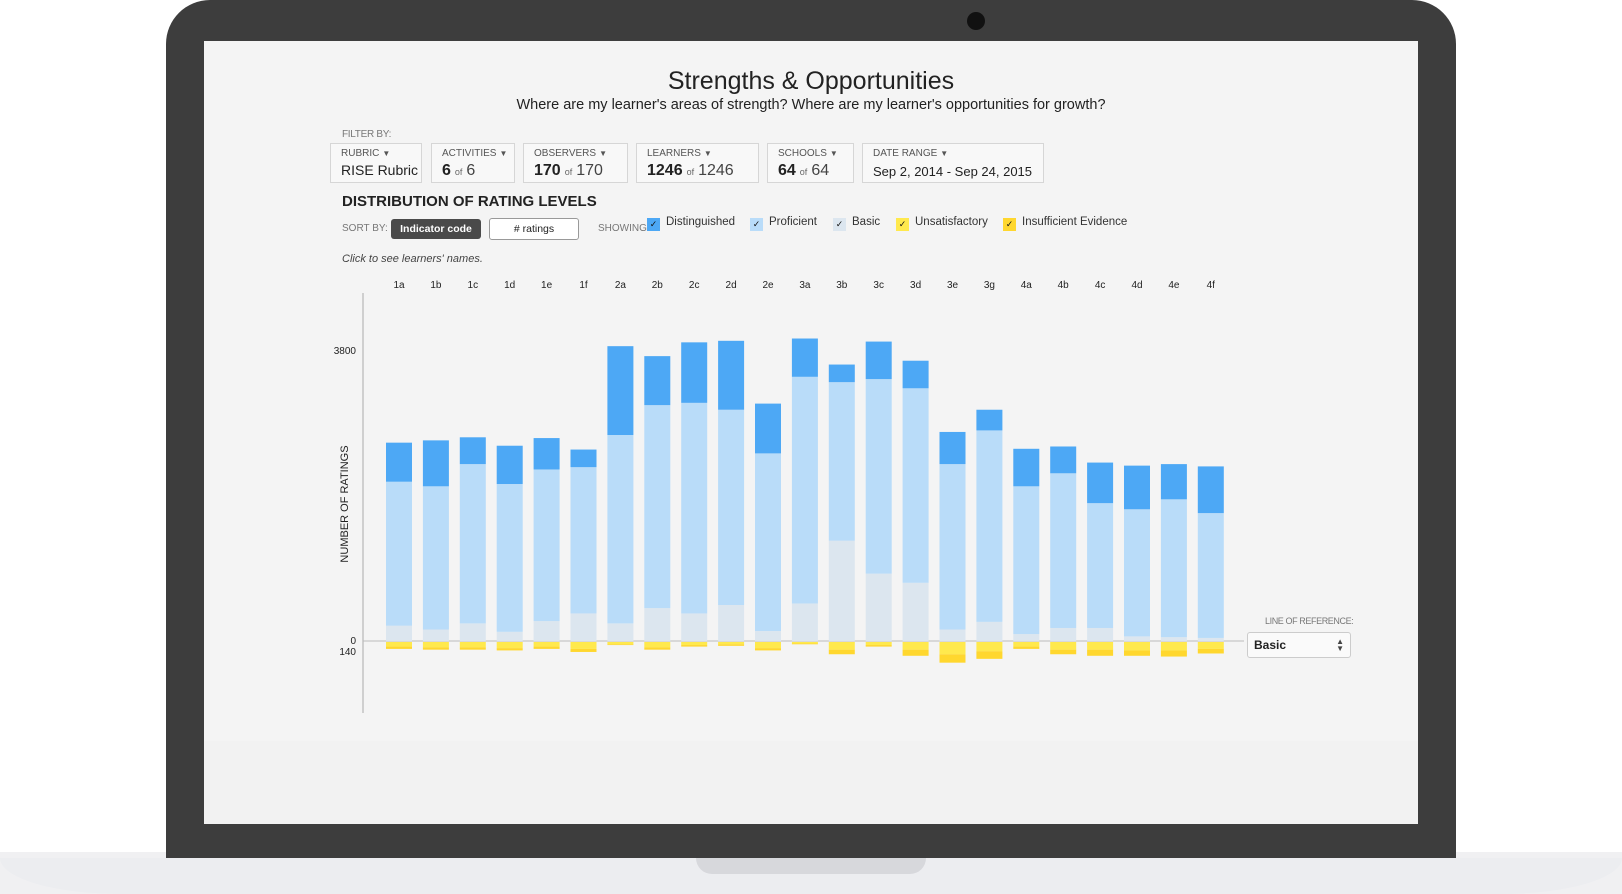 This screenshot has width=1622, height=894. Describe the element at coordinates (1100, 285) in the screenshot. I see `x-tick-label: 4c` at that location.